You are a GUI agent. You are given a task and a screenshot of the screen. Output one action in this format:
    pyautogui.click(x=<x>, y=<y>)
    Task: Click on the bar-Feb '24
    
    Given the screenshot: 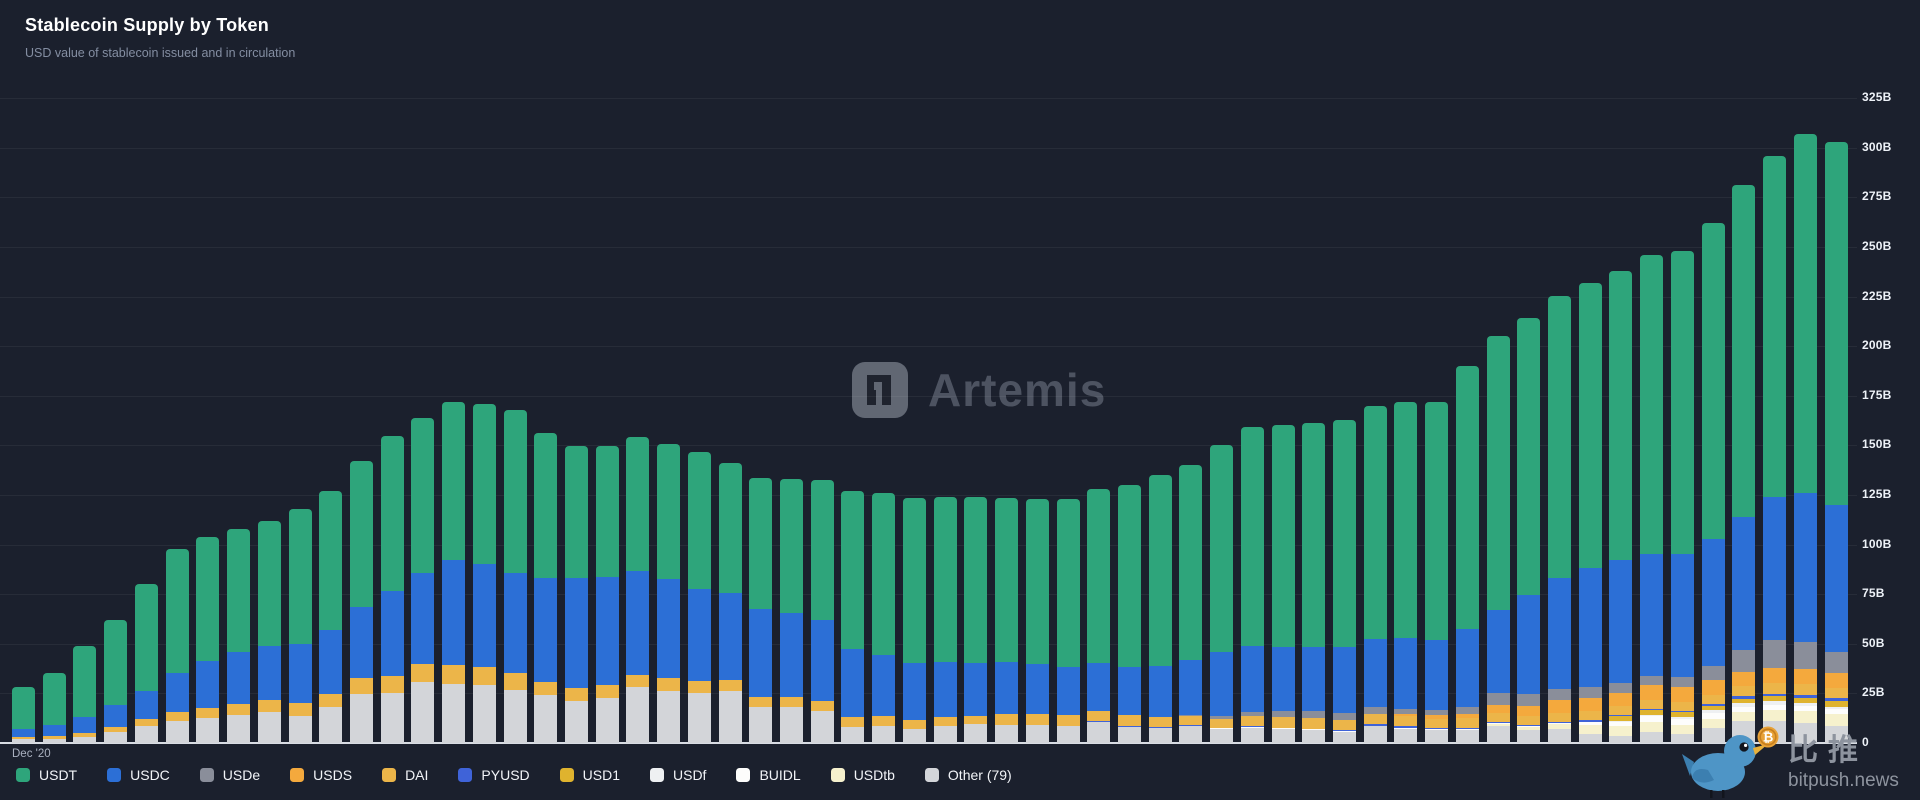 What is the action you would take?
    pyautogui.click(x=1191, y=604)
    